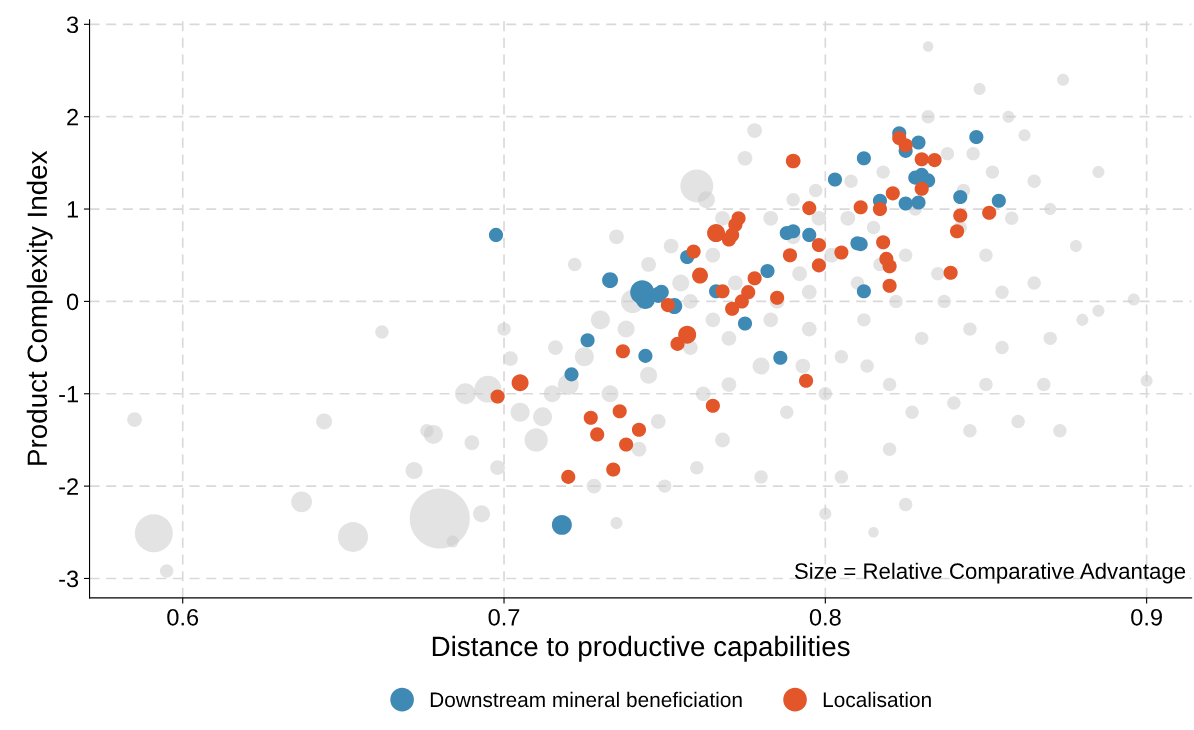 The width and height of the screenshot is (1194, 730). I want to click on y-tick-label: 0, so click(72, 302).